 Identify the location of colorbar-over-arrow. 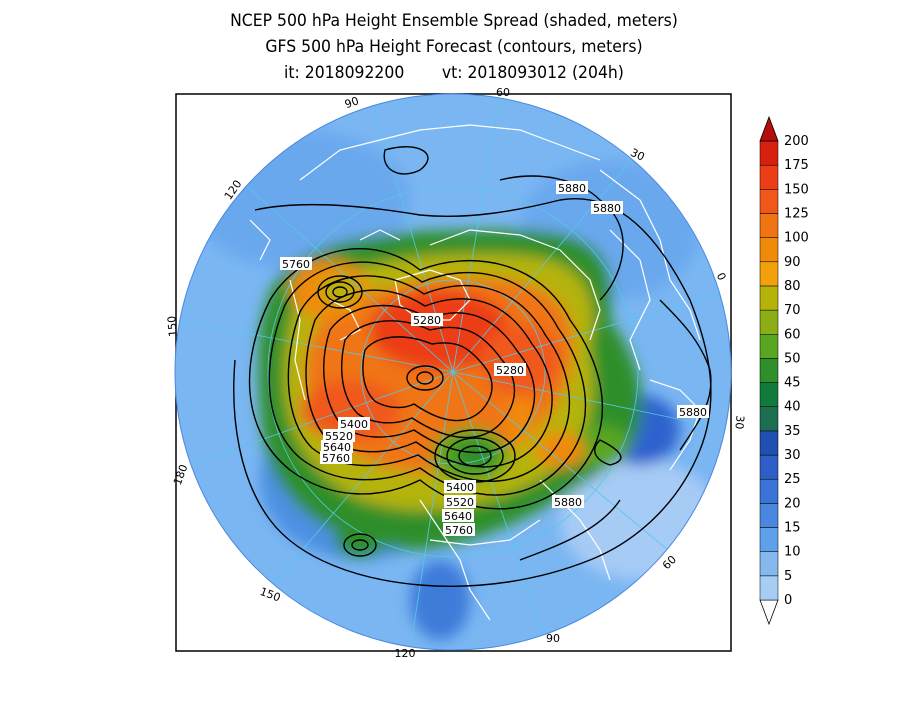
(769, 128).